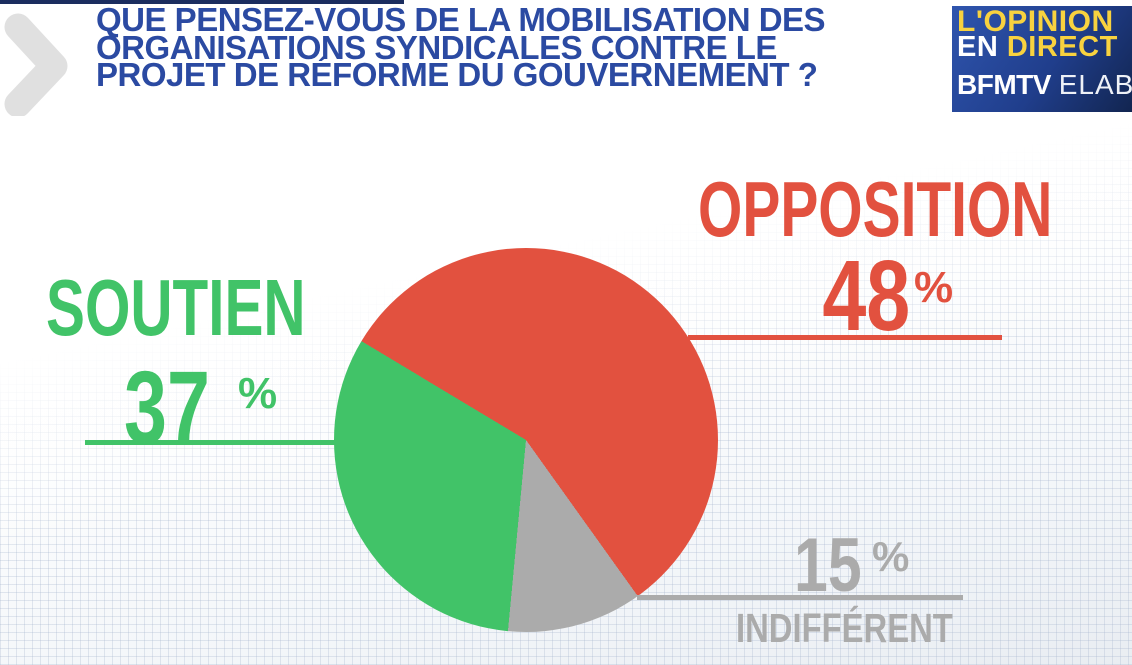 This screenshot has width=1132, height=665. What do you see at coordinates (211, 442) in the screenshot?
I see `leader-line-soutien` at bounding box center [211, 442].